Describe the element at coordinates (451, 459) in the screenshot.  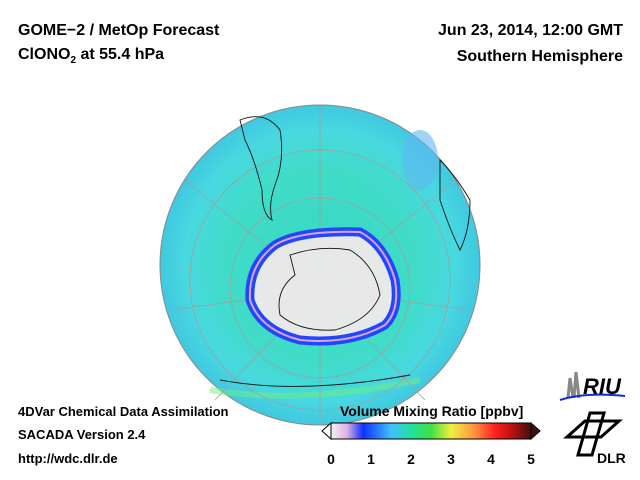
I see `colorbar-tick-label: 3` at that location.